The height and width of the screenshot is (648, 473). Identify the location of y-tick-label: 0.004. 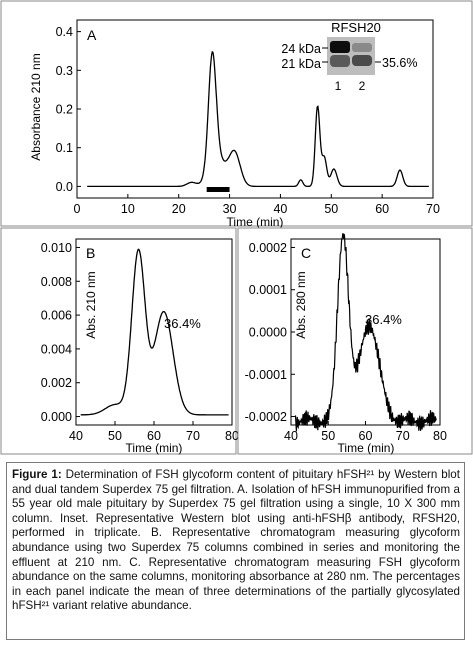
(56, 349).